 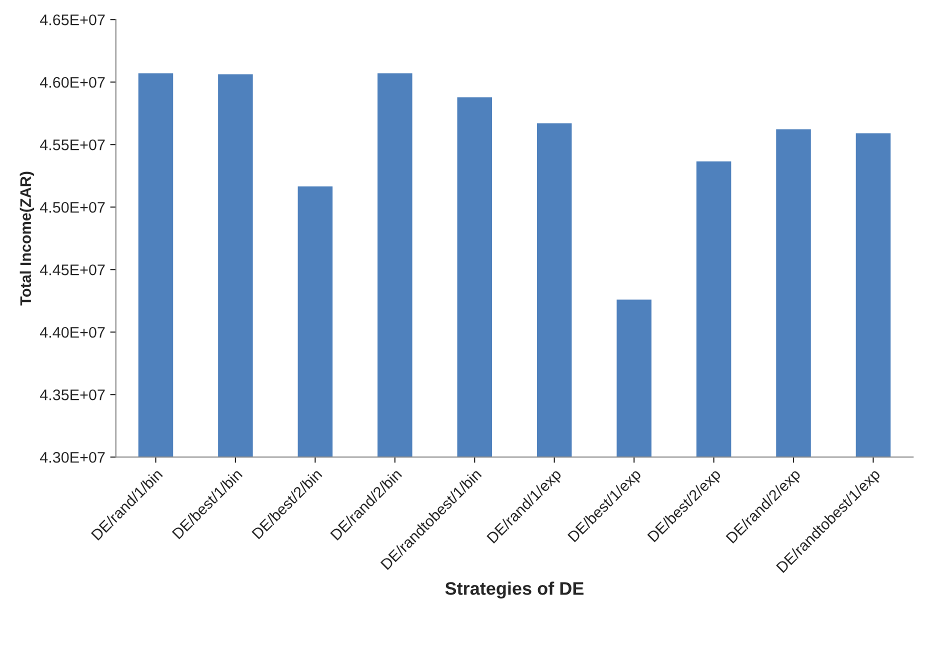 I want to click on y-tick-label: 4.30E+07, so click(x=72, y=457).